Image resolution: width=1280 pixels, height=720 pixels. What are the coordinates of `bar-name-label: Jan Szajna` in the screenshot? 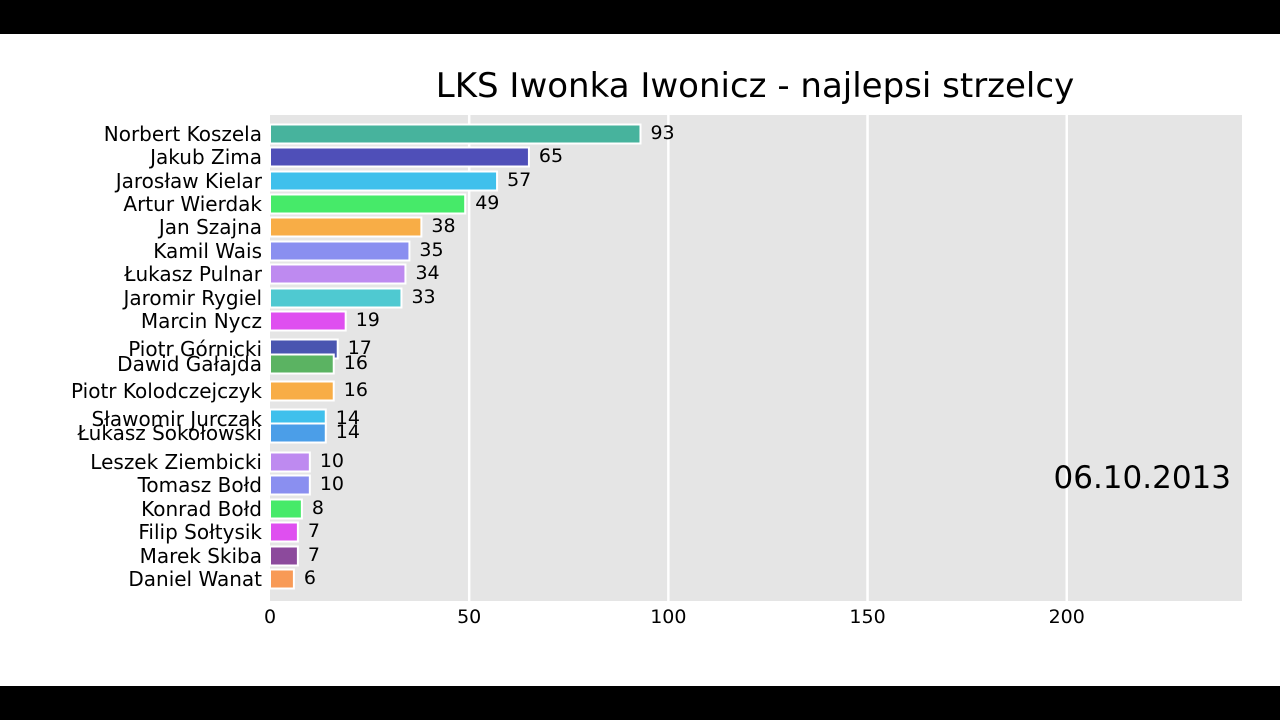 It's located at (209, 227).